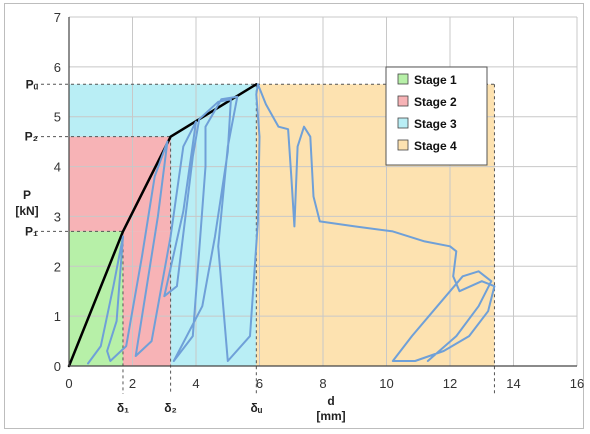 Image resolution: width=590 pixels, height=434 pixels. I want to click on x-tick-label: 14, so click(513, 383).